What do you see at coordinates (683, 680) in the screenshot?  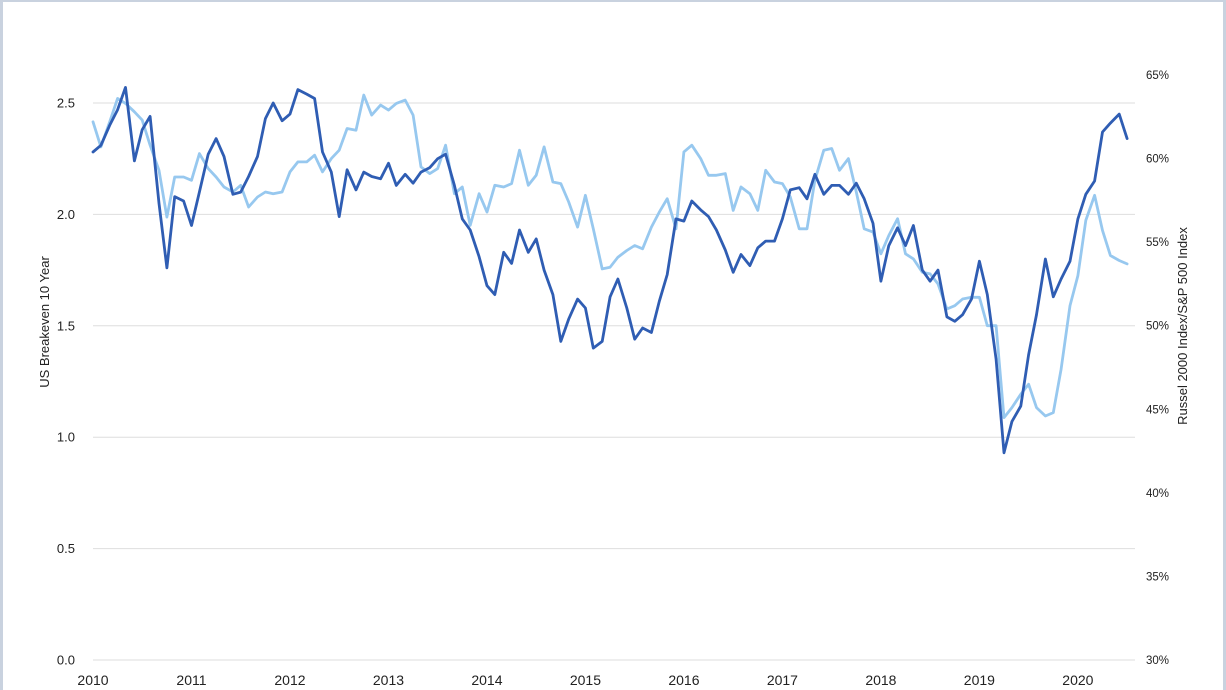 I see `x-tick-label: 2016` at bounding box center [683, 680].